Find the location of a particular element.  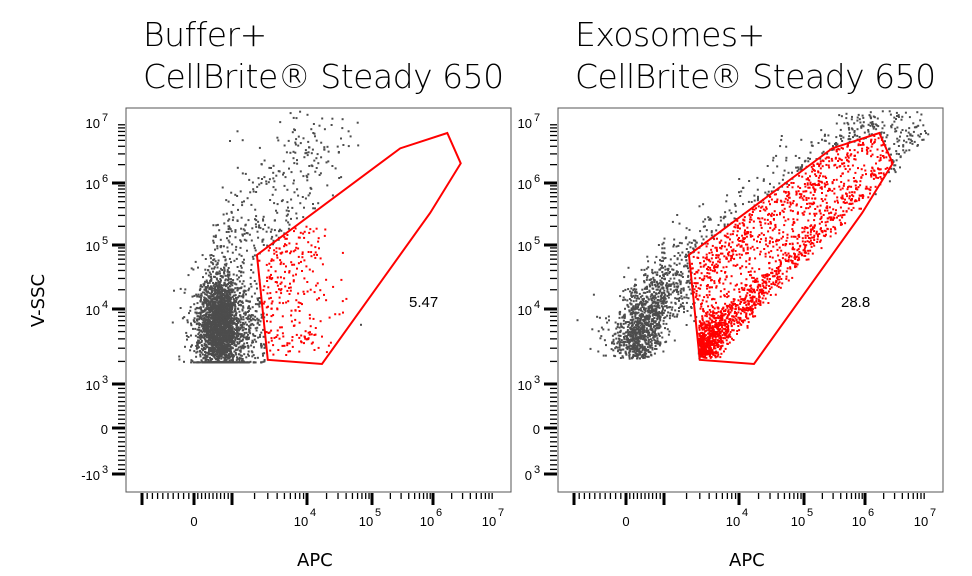

y-tick-exponent: 7 is located at coordinates (537, 118).